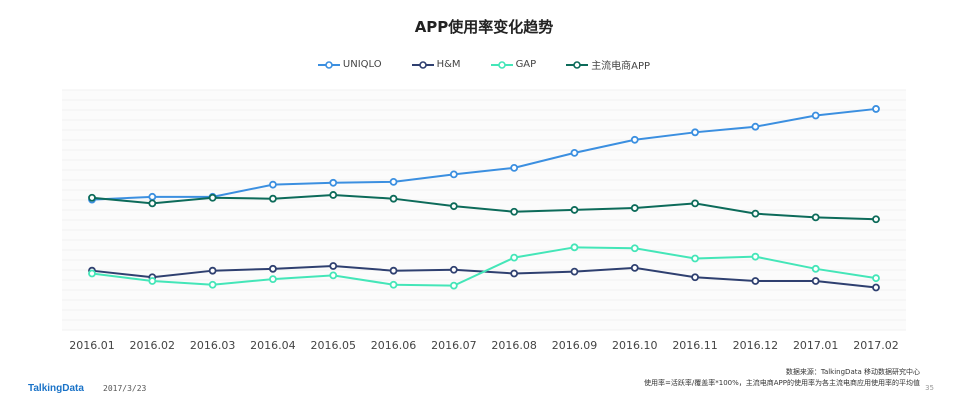  What do you see at coordinates (929, 388) in the screenshot?
I see `page-number: 35` at bounding box center [929, 388].